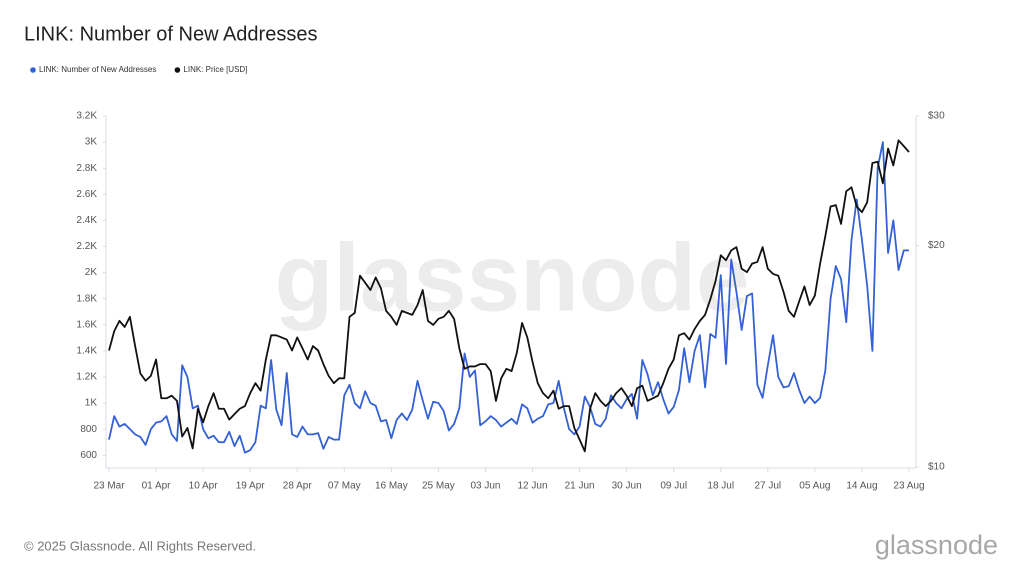  What do you see at coordinates (91, 272) in the screenshot?
I see `y-tick-label: 2K` at bounding box center [91, 272].